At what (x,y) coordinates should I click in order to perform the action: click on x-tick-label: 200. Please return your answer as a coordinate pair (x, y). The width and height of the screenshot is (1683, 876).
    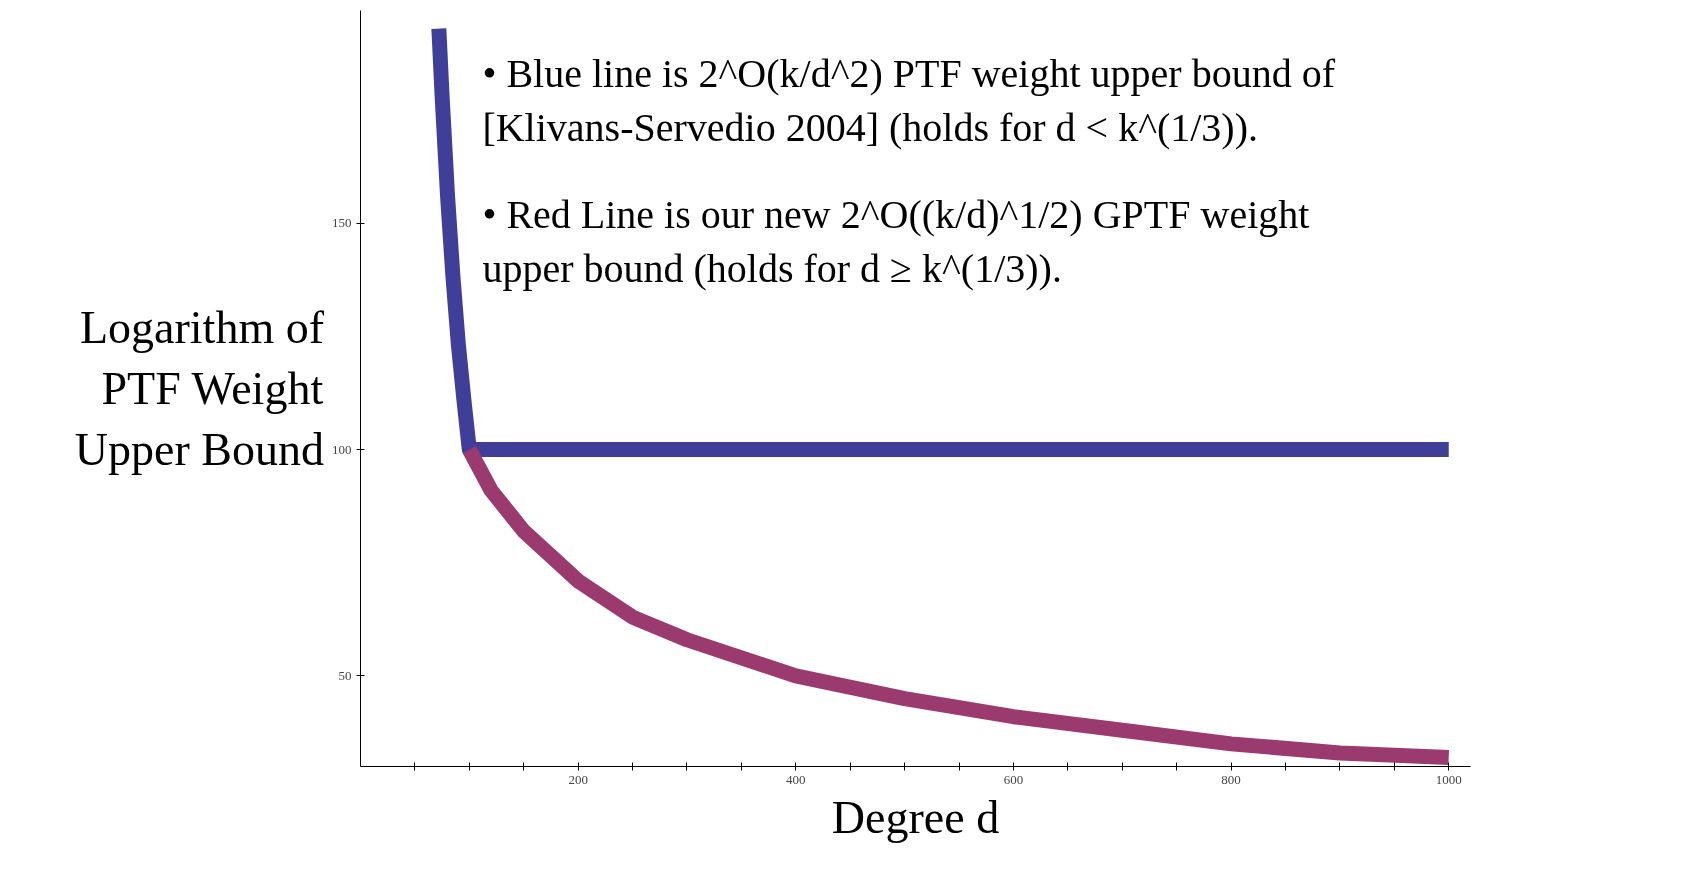
    Looking at the image, I should click on (578, 779).